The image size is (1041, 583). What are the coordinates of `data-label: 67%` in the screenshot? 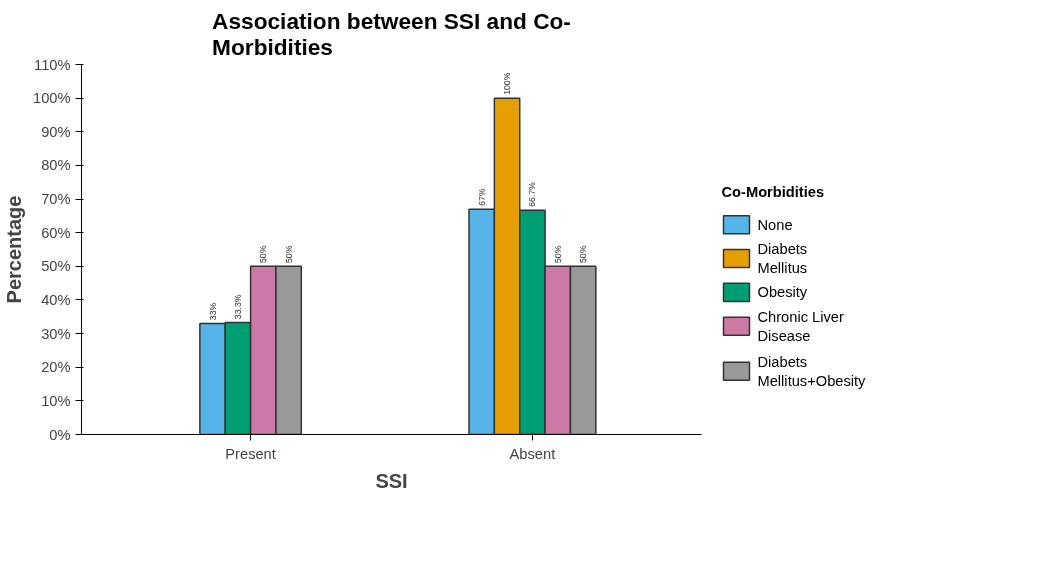 It's located at (481, 197).